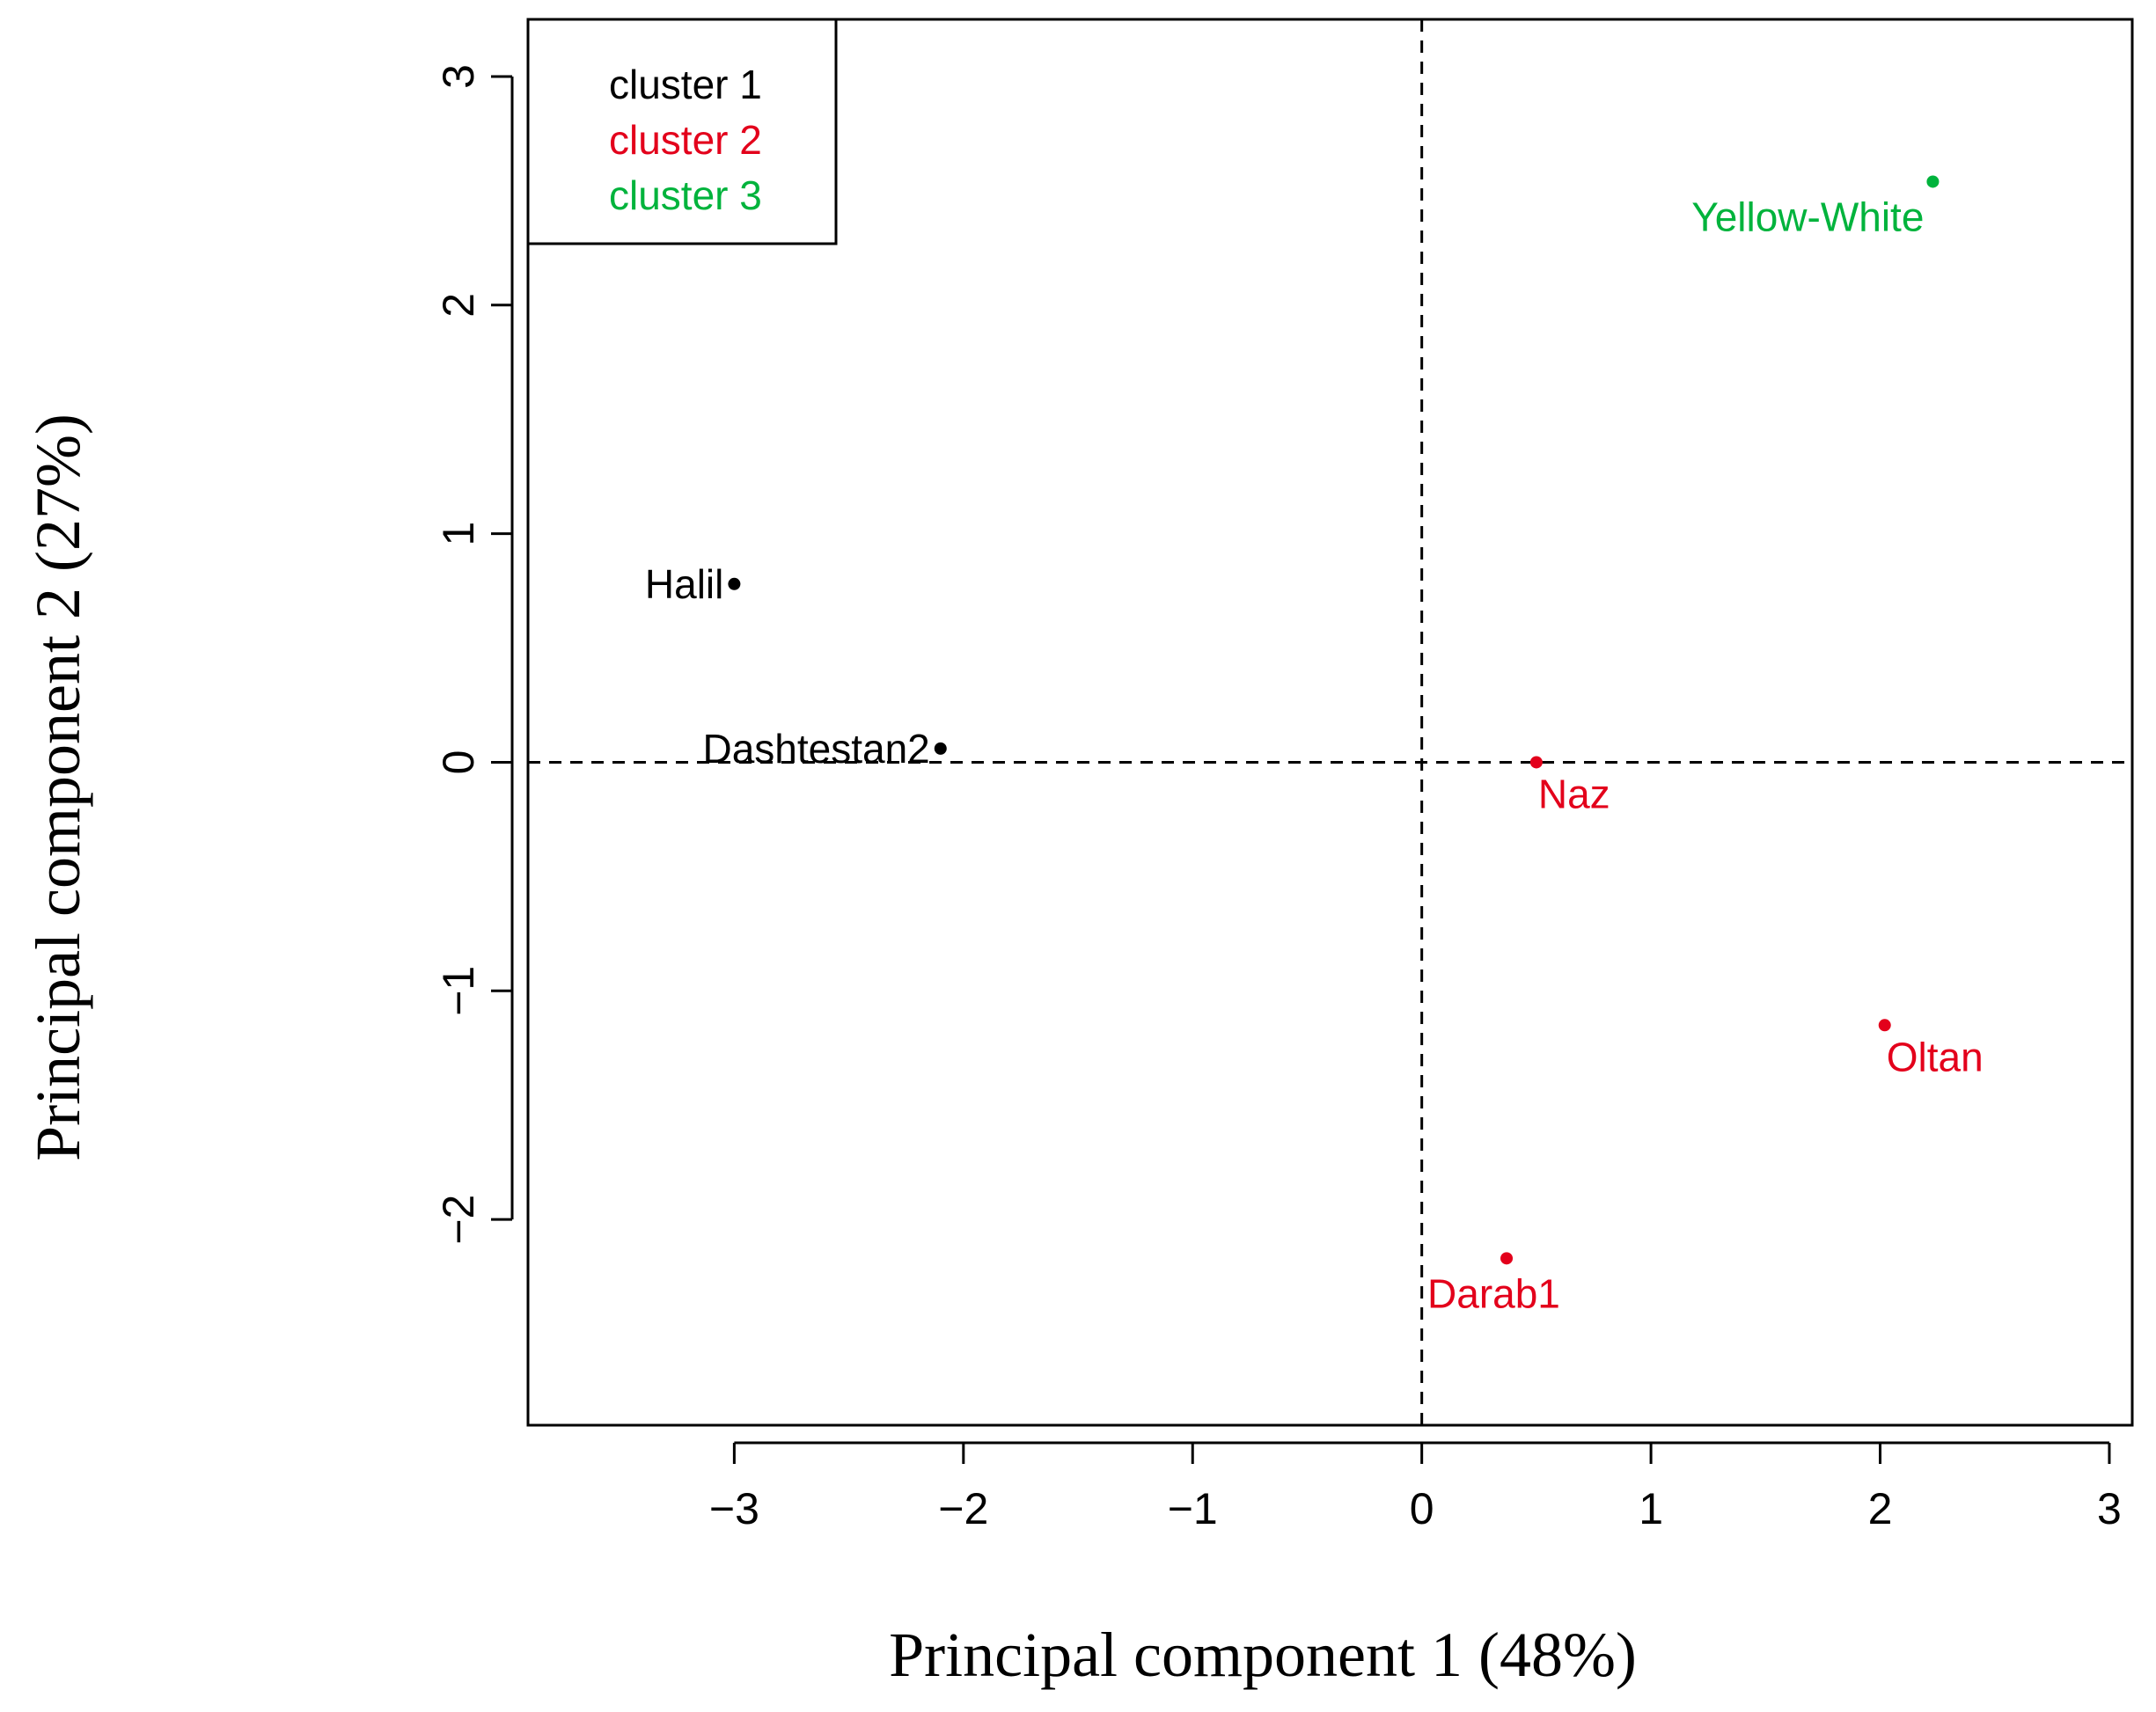 This screenshot has height=1712, width=2156. I want to click on x-tick-label: −1, so click(1193, 1508).